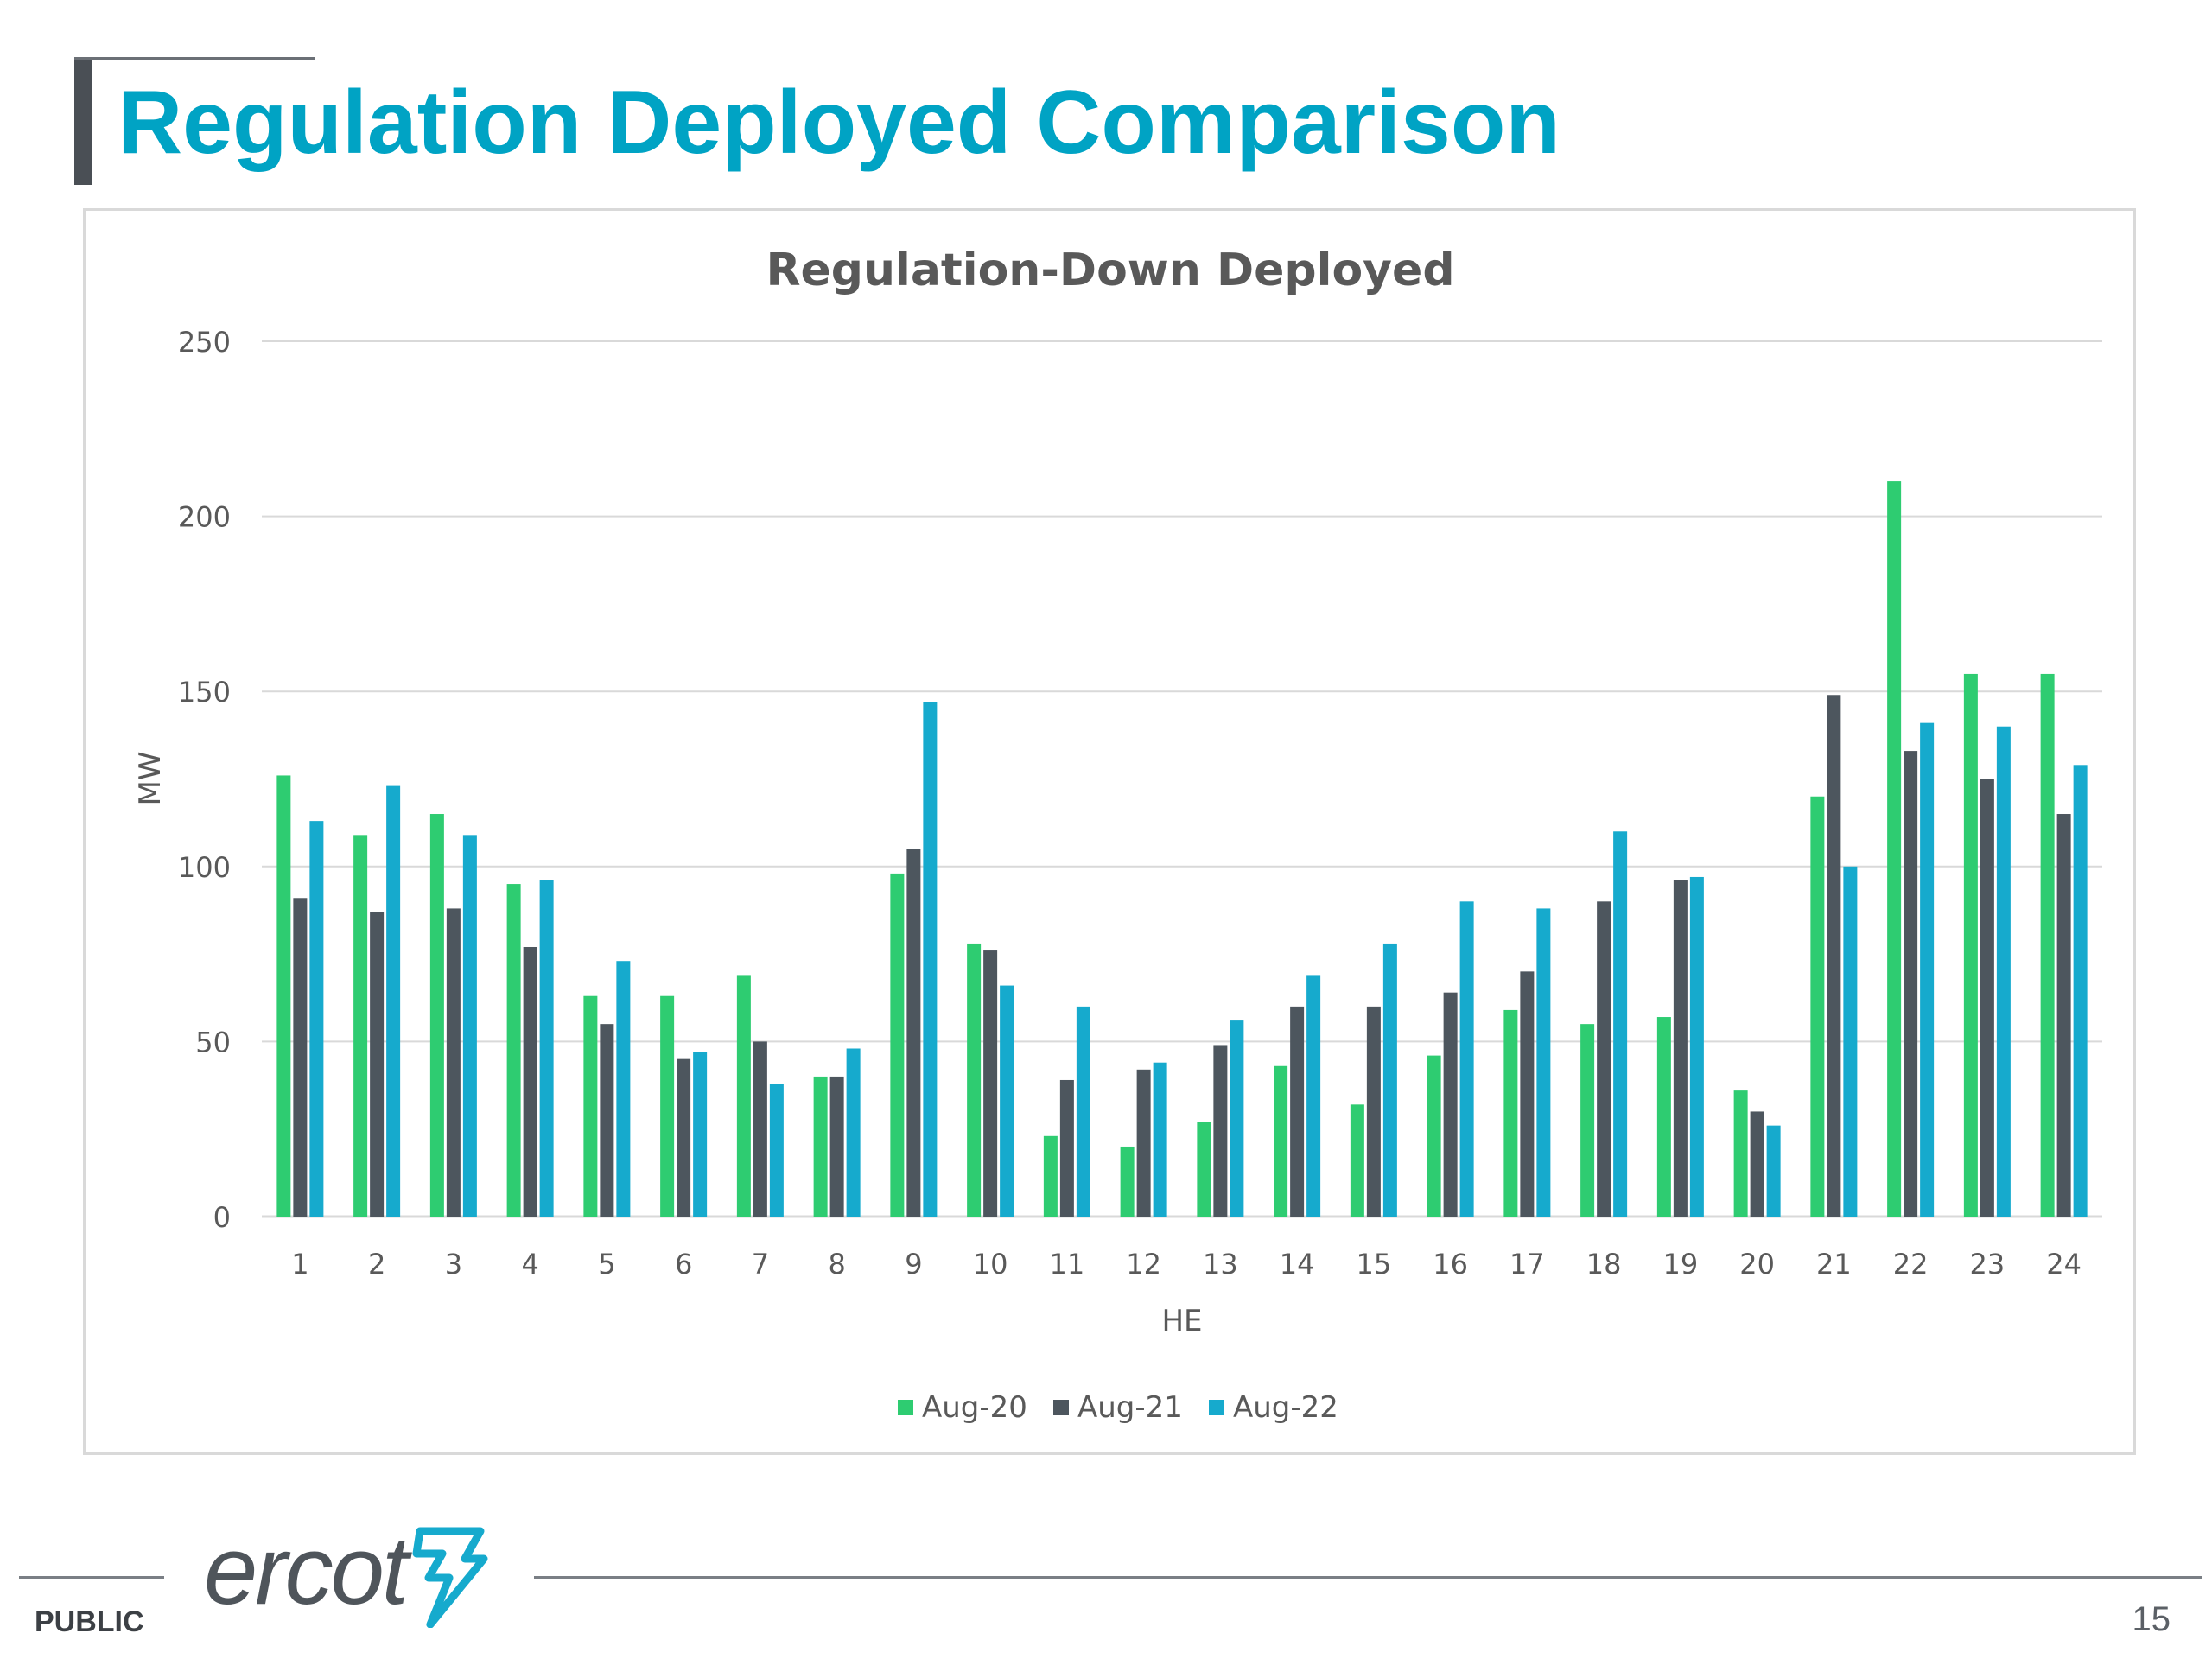  What do you see at coordinates (1186, 1264) in the screenshot?
I see `x-axis-ticks: 1 2 3 4 5 6 7 8 9 10 11 12 13 14 15 16 17 18 19 20 21 22 23 24` at bounding box center [1186, 1264].